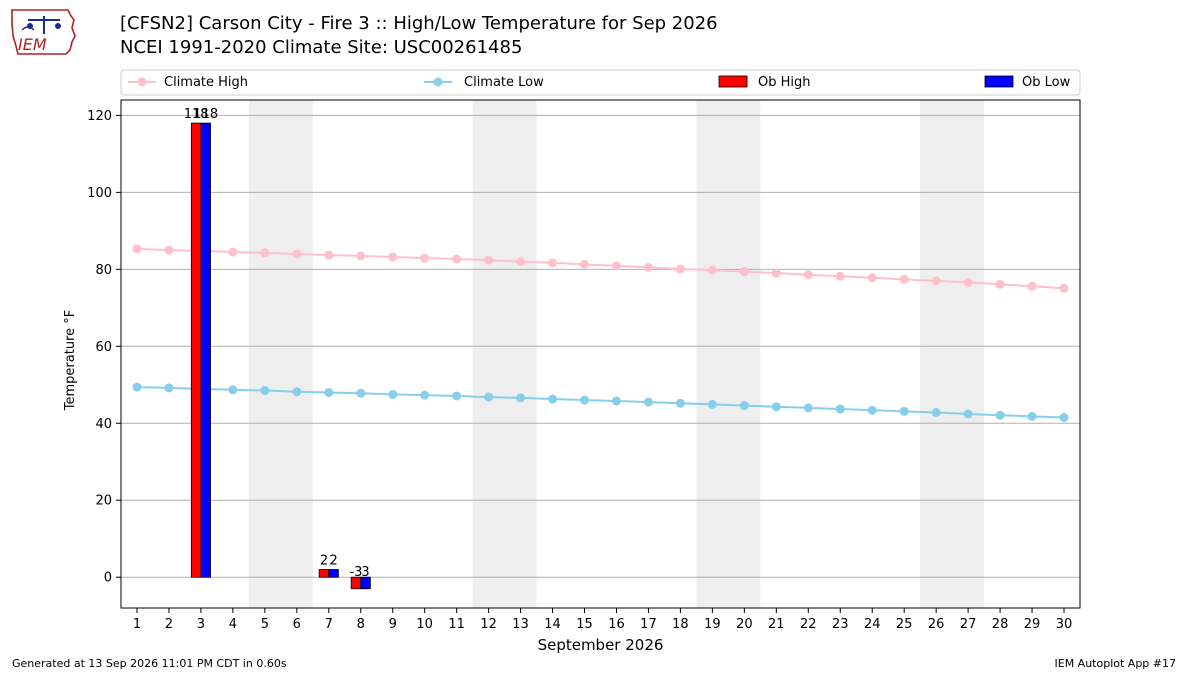 Image resolution: width=1200 pixels, height=675 pixels. I want to click on x-tick-label: 6, so click(297, 624).